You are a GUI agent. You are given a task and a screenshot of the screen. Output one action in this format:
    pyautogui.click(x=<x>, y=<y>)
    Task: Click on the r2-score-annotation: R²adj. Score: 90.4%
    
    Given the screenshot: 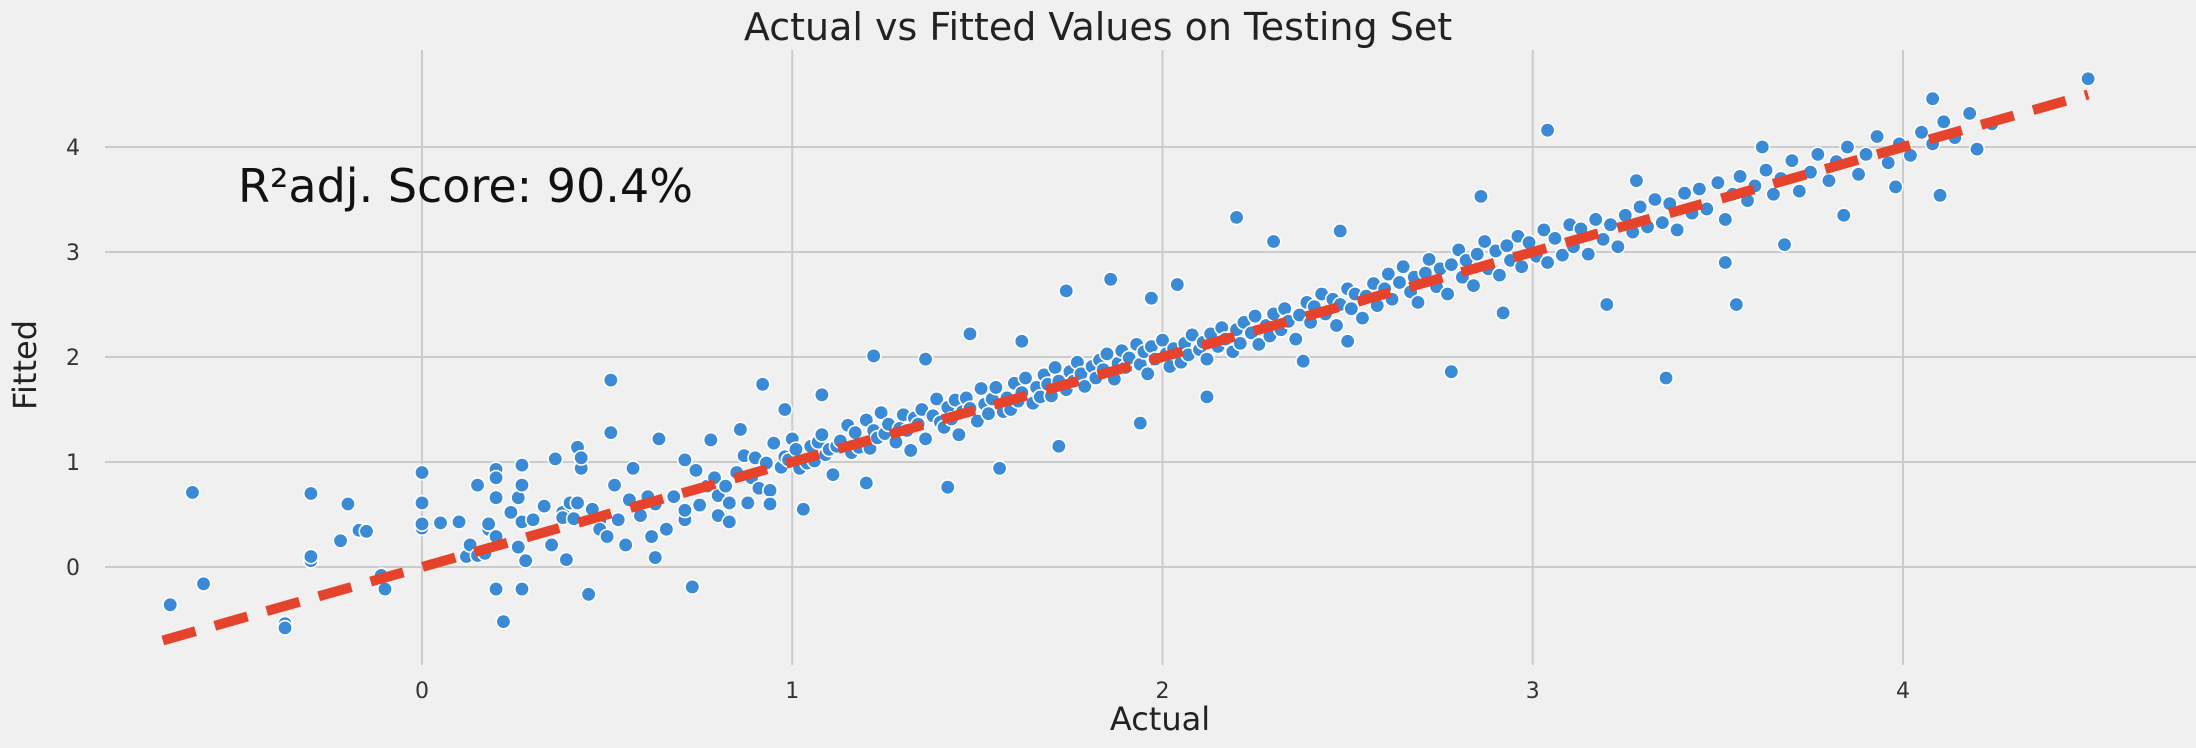 What is the action you would take?
    pyautogui.click(x=465, y=186)
    